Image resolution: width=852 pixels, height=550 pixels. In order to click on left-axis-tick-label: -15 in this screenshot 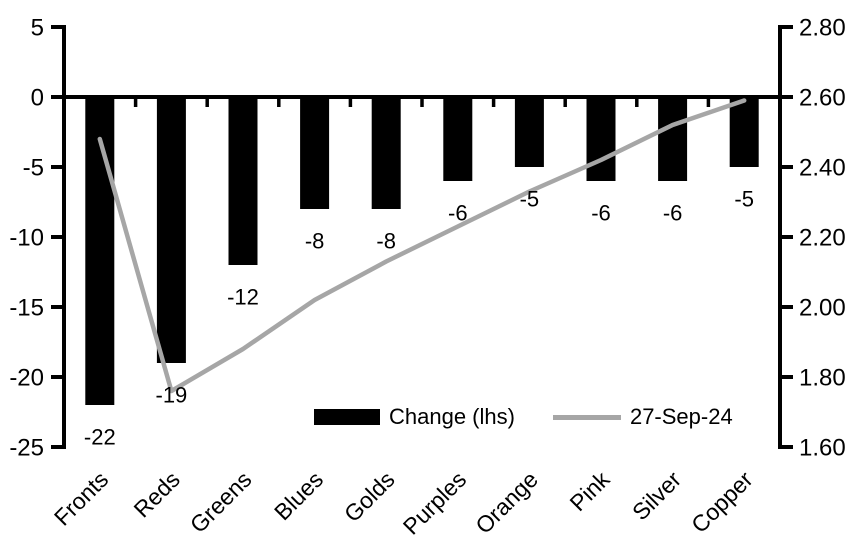, I will do `click(26, 307)`.